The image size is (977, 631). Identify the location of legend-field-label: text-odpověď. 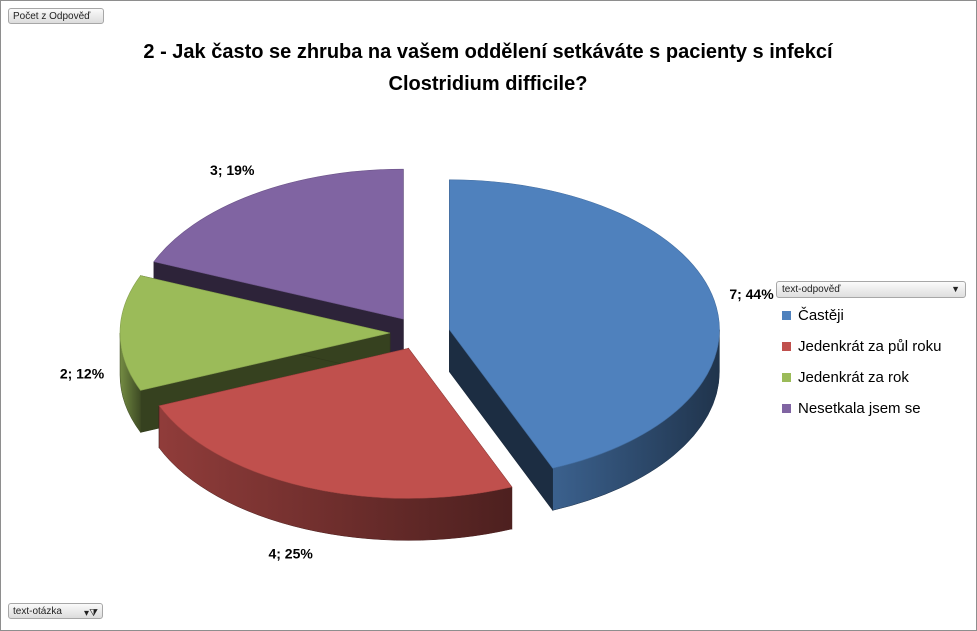
(811, 289).